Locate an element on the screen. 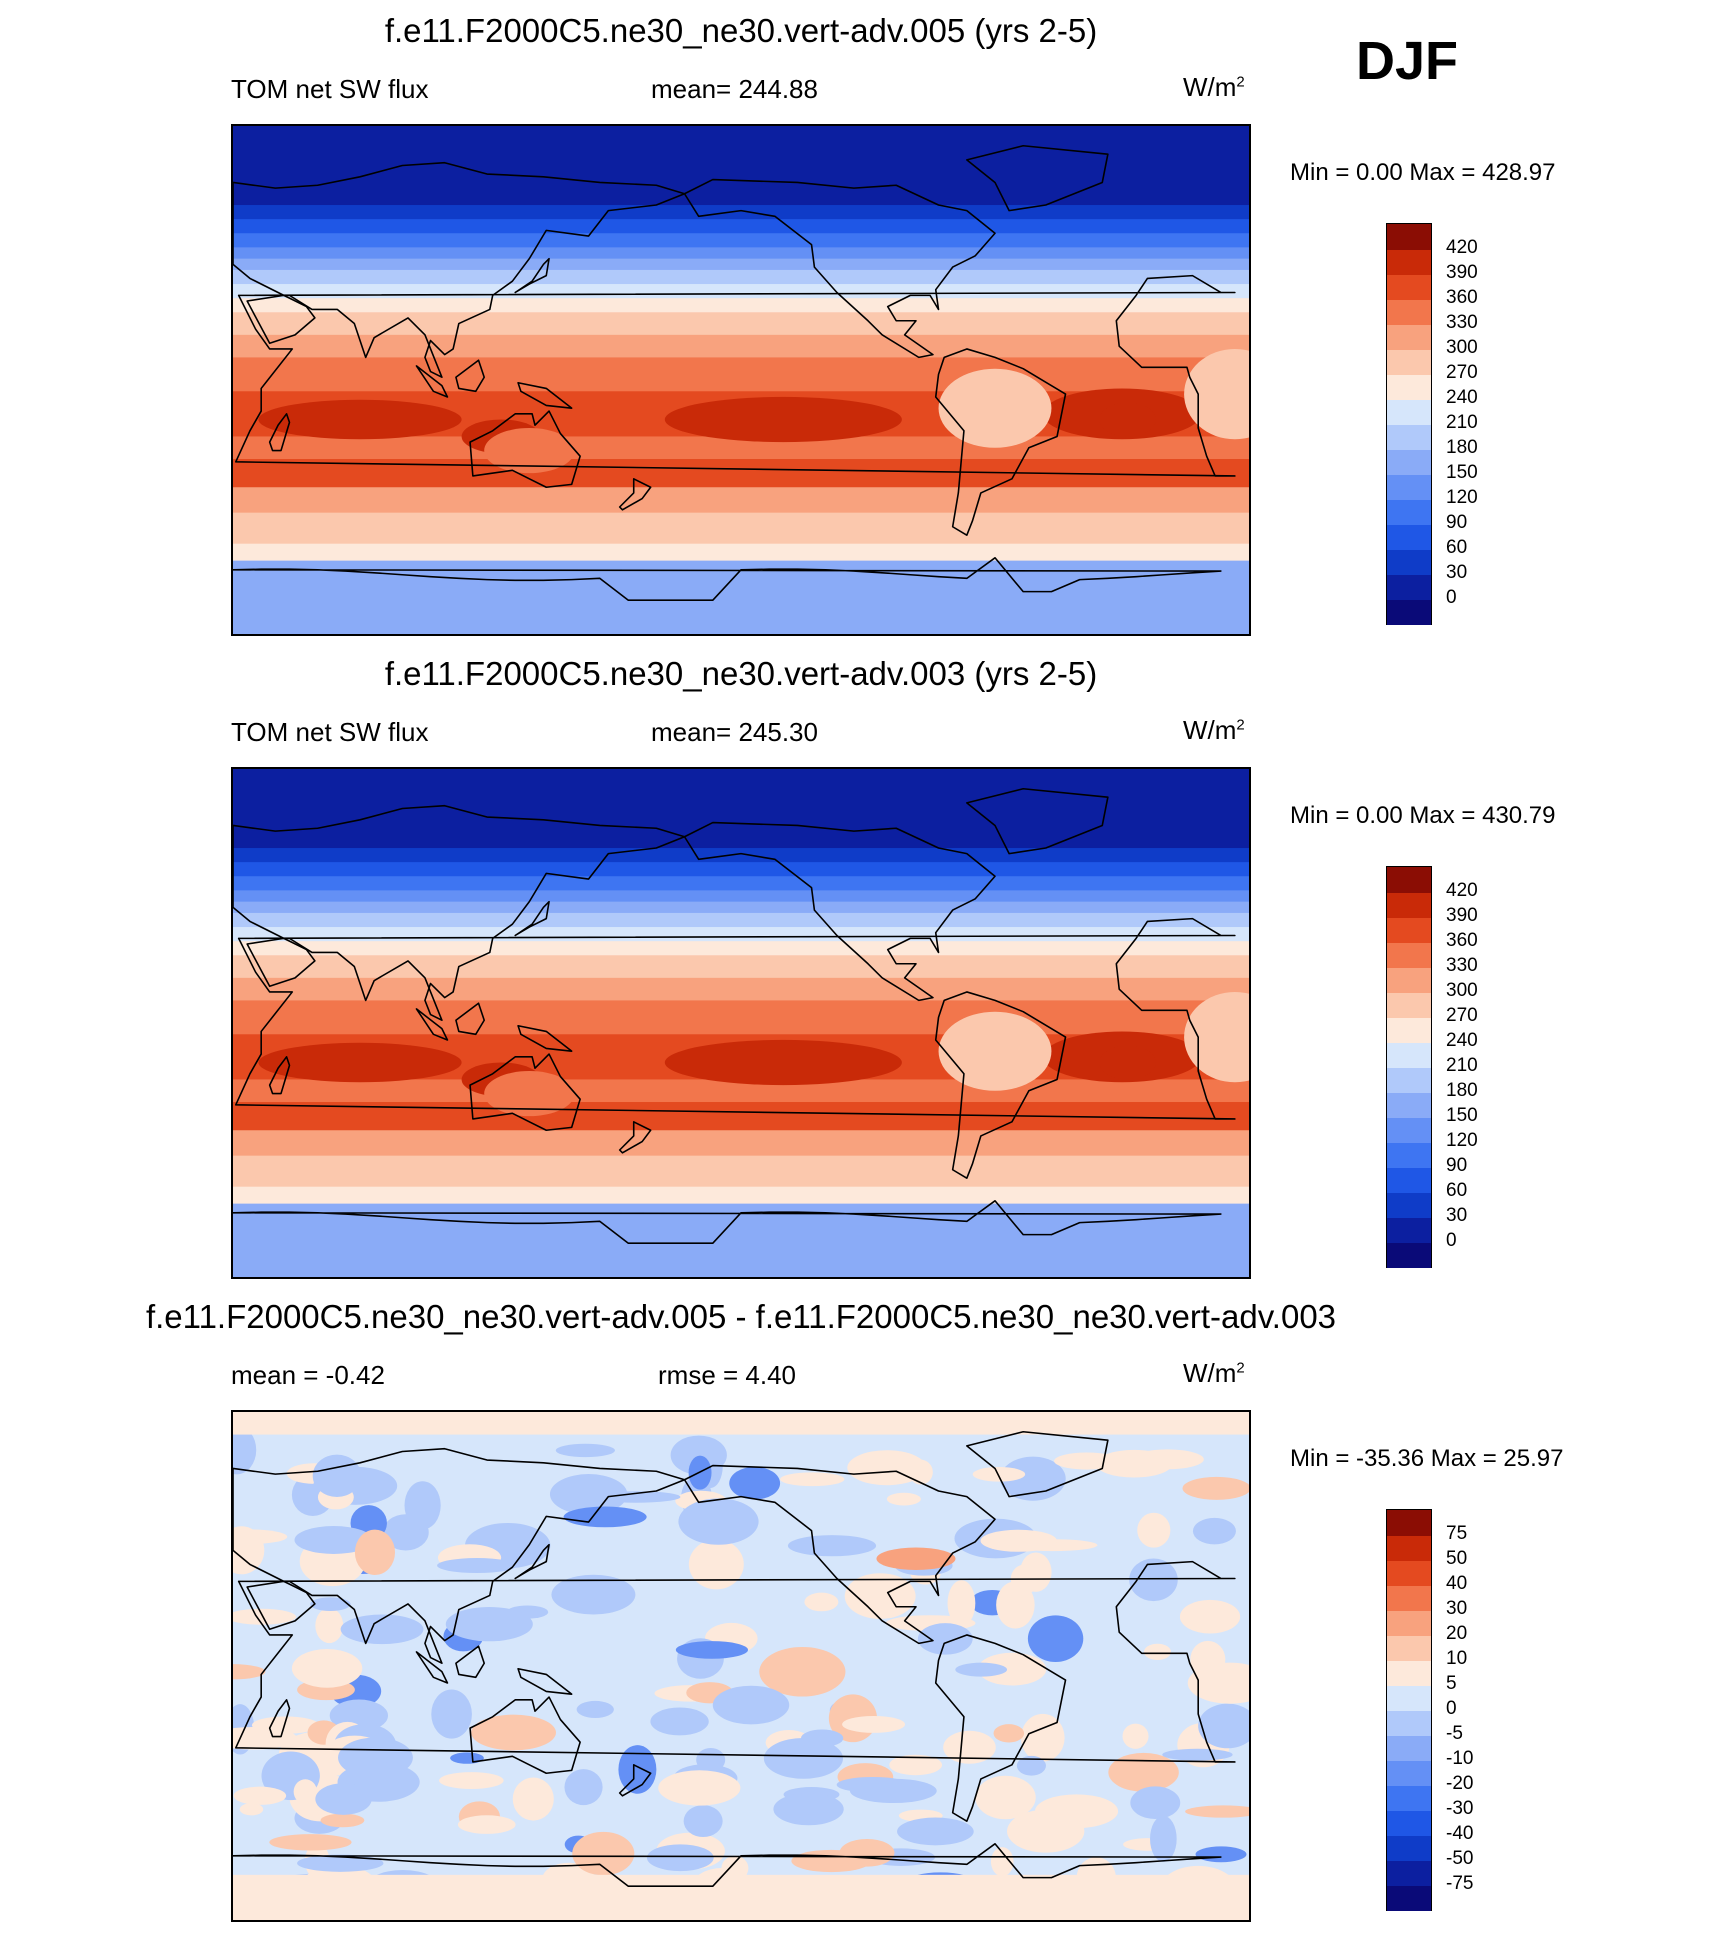  colorbar-tick-label: 390 is located at coordinates (1462, 915).